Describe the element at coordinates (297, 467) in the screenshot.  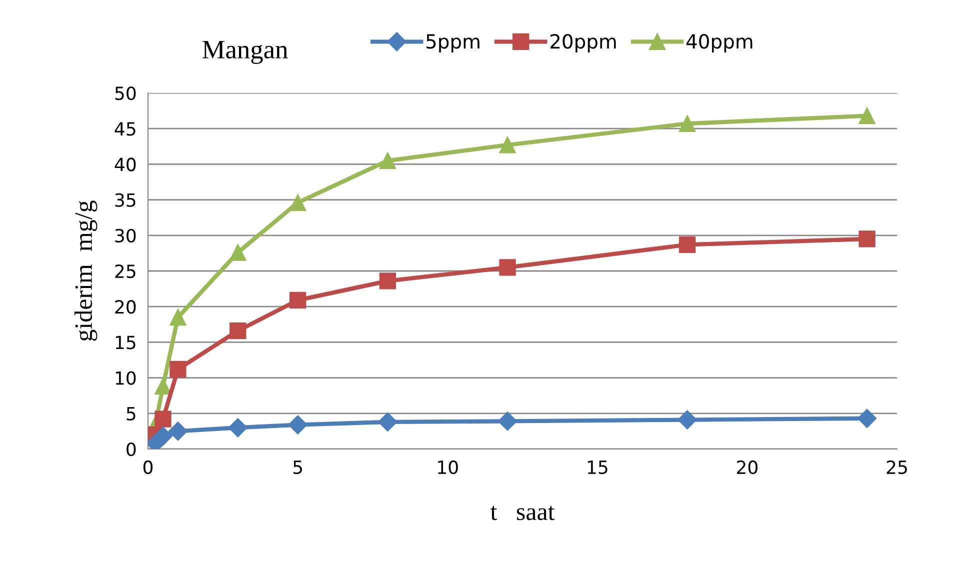
I see `x-tick-label: 5` at that location.